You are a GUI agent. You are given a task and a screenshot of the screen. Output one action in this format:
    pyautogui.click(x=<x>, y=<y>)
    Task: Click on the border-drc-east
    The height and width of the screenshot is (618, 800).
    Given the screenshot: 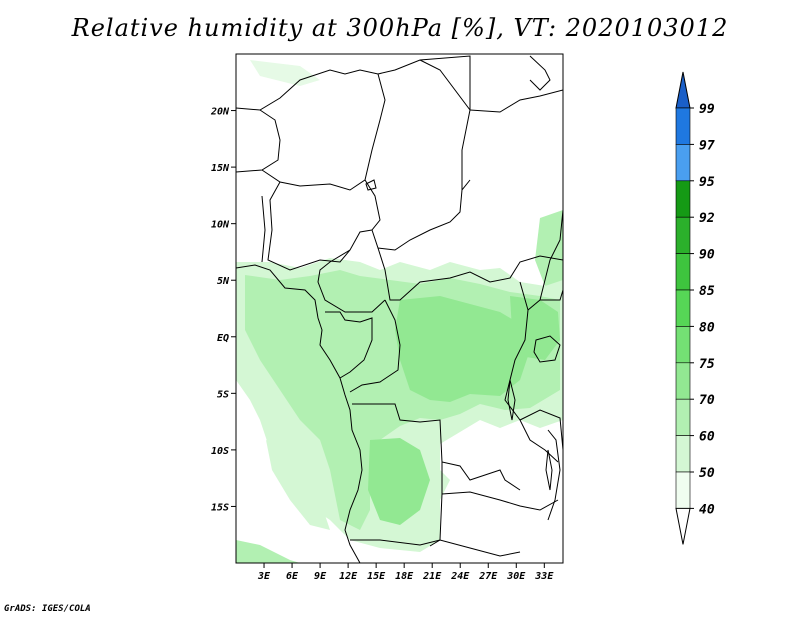 What is the action you would take?
    pyautogui.click(x=531, y=372)
    